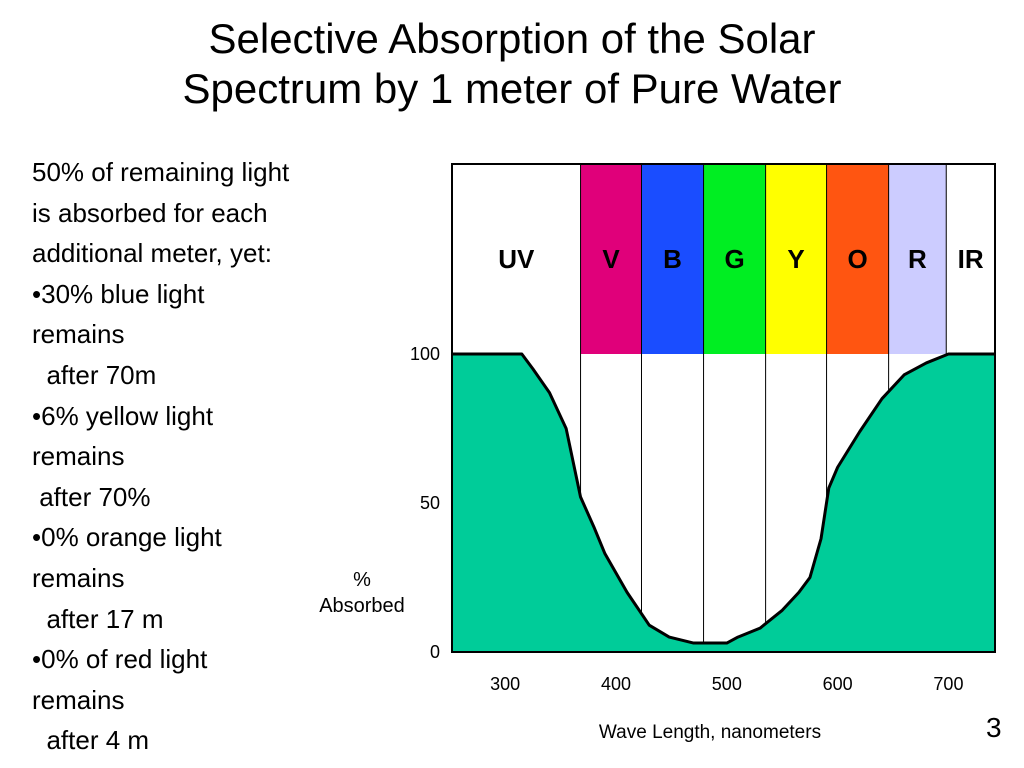 This screenshot has height=768, width=1024. I want to click on x-tick-label: 300, so click(505, 684).